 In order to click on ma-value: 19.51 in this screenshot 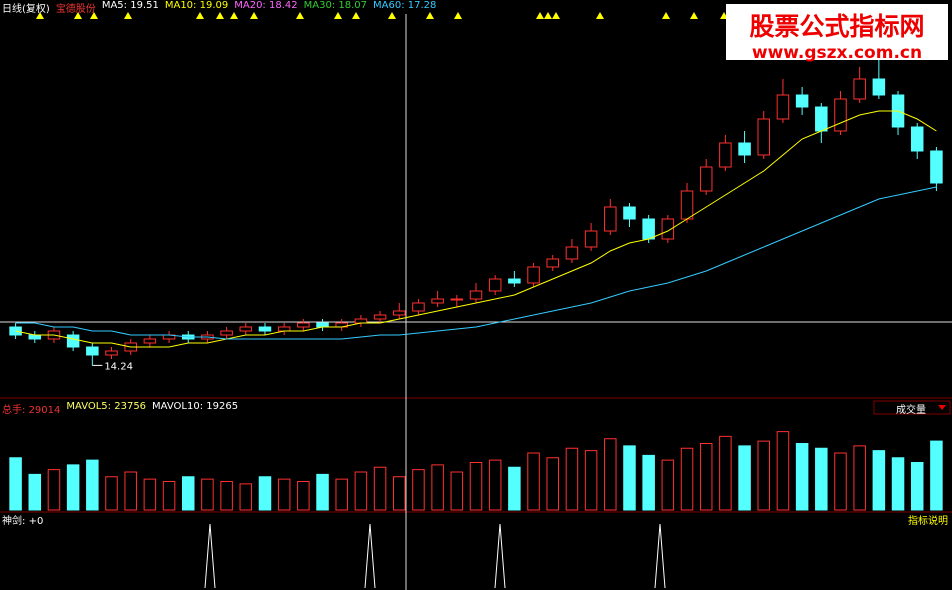, I will do `click(144, 5)`.